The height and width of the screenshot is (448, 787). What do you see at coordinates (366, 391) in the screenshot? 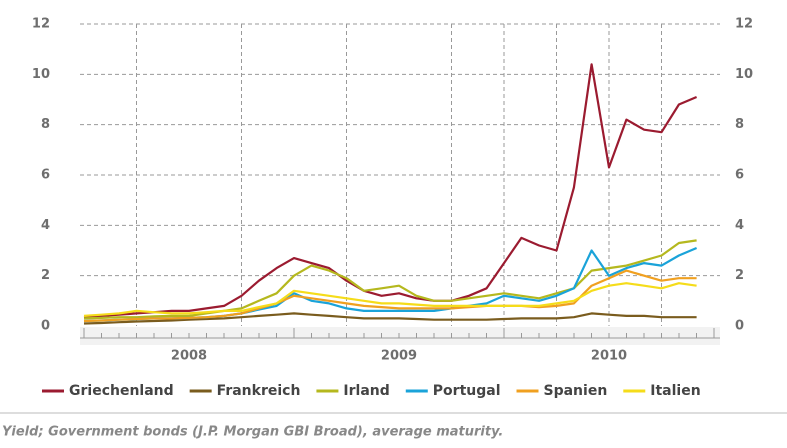
I see `legend-label: Irland` at bounding box center [366, 391].